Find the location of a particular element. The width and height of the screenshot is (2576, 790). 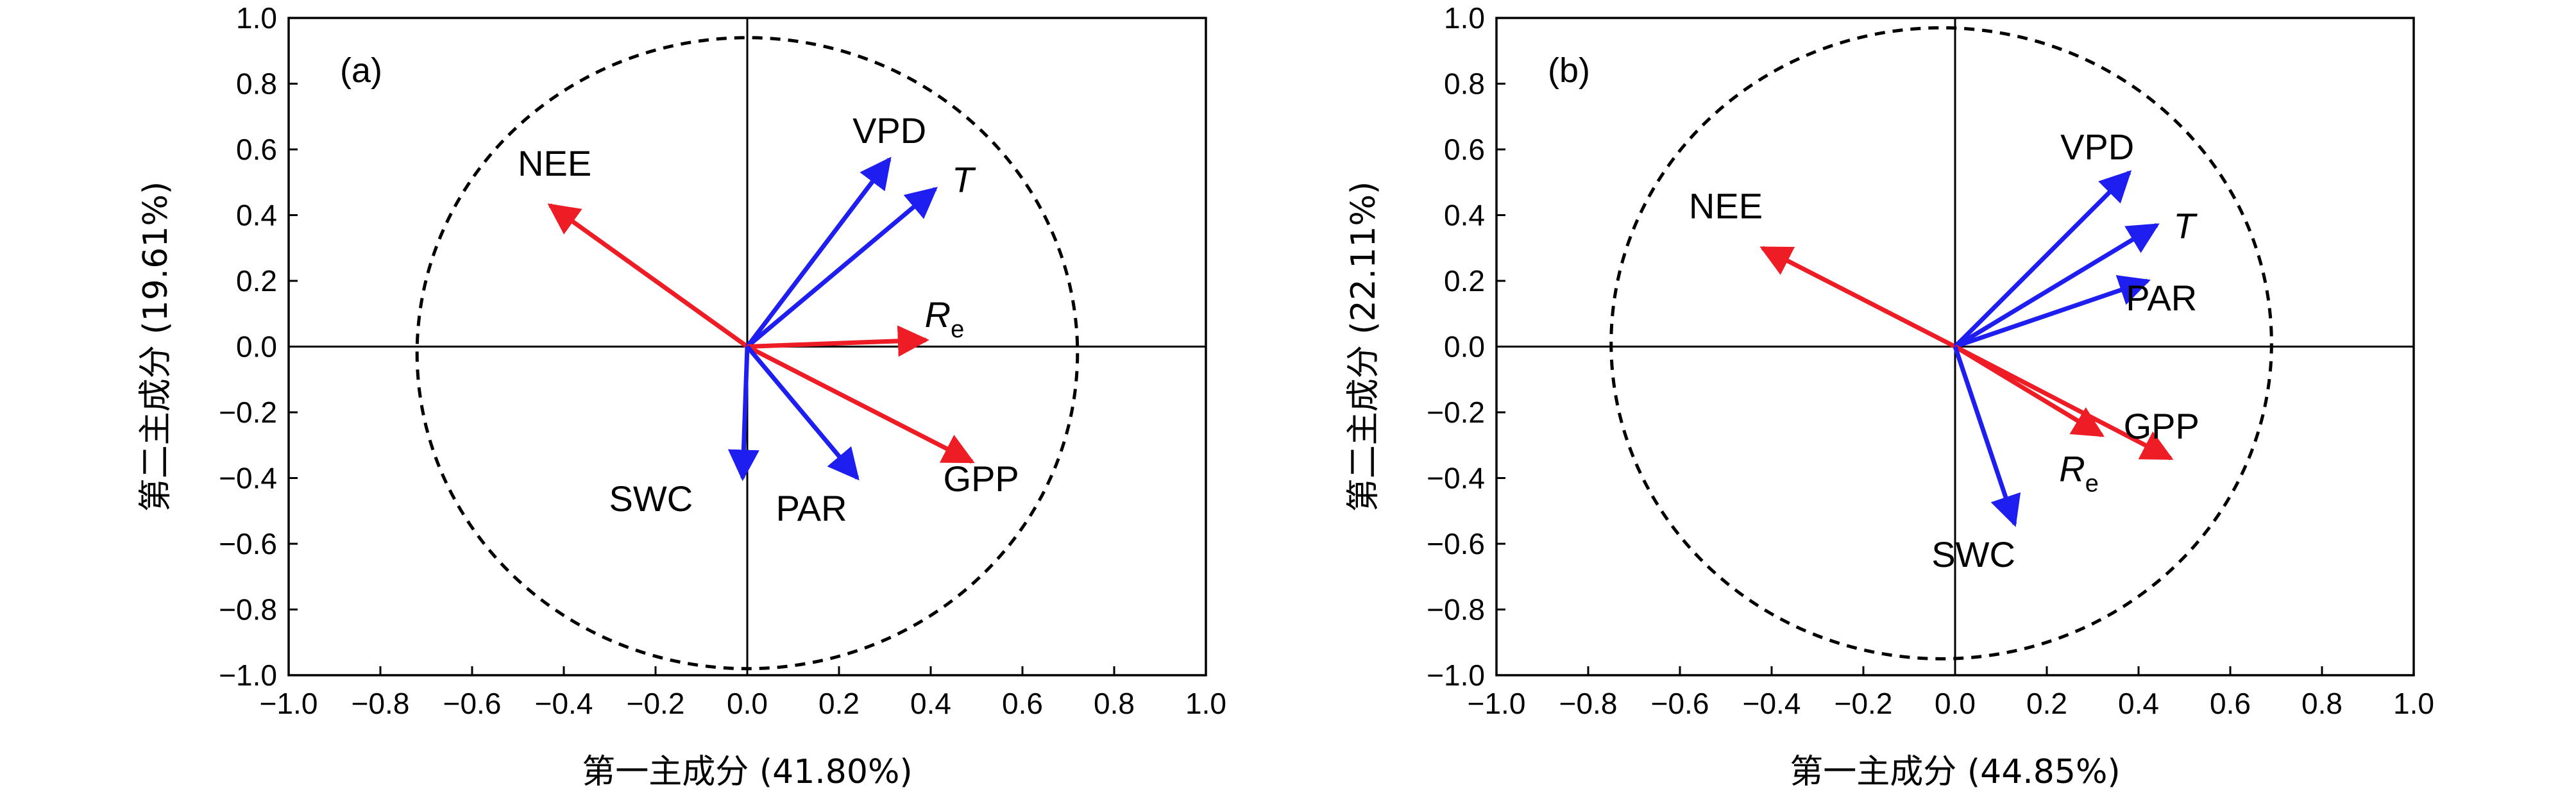

y-axis-label: 第二主成分 (22.11%) is located at coordinates (1363, 347).